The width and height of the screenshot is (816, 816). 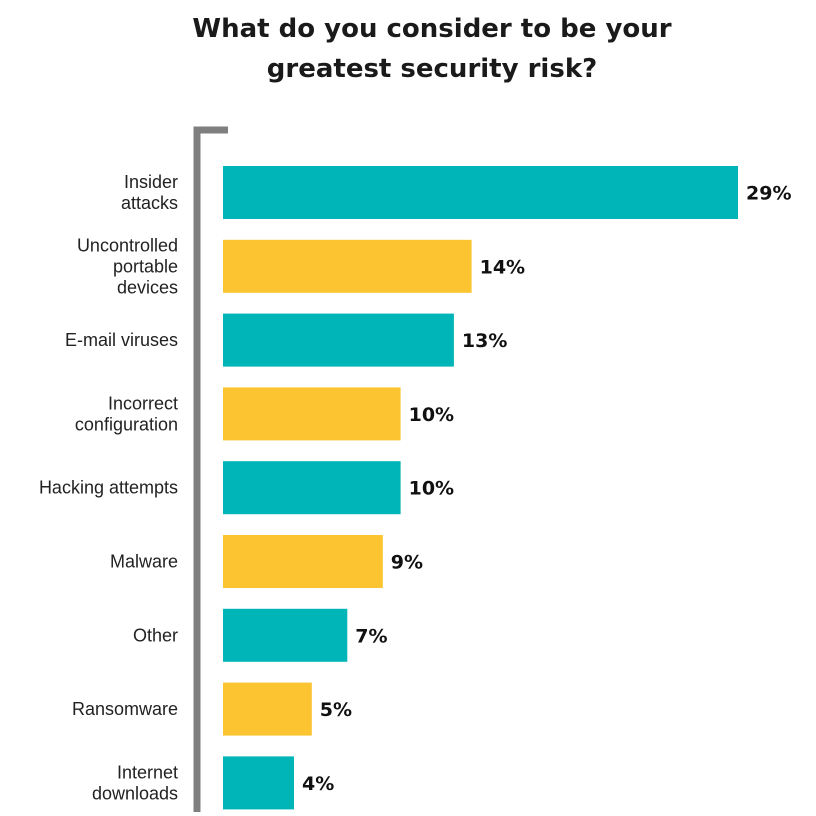 I want to click on value-label: 7%, so click(x=371, y=636).